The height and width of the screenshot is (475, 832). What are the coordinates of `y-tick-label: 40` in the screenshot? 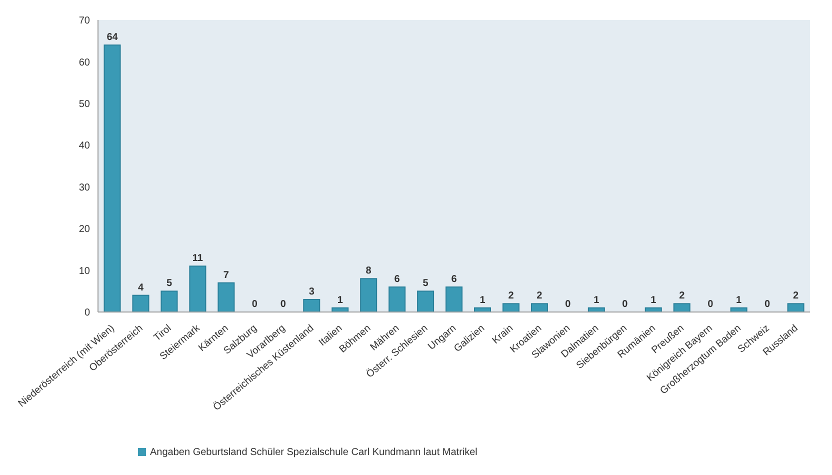 It's located at (84, 146).